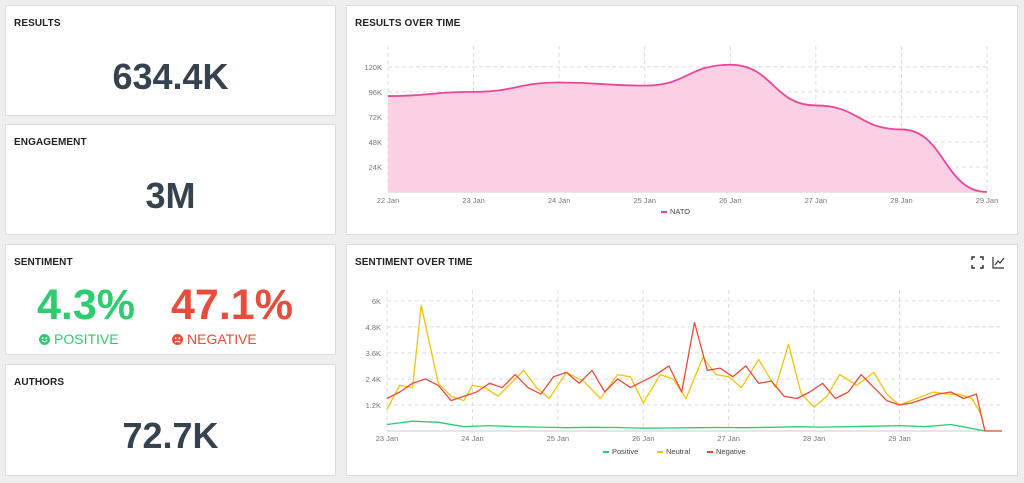 This screenshot has height=483, width=1024. What do you see at coordinates (710, 452) in the screenshot?
I see `legend-swatch-negative` at bounding box center [710, 452].